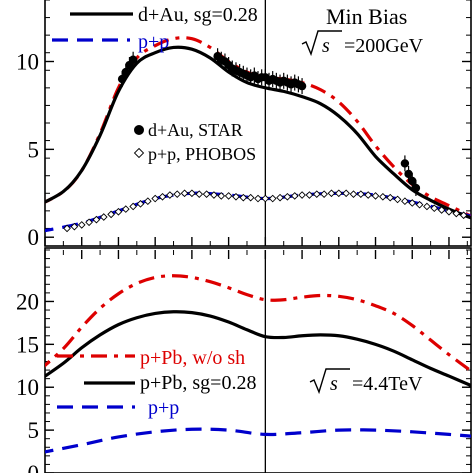 Image resolution: width=473 pixels, height=473 pixels. Describe the element at coordinates (366, 16) in the screenshot. I see `annotation-label: Min Bias` at that location.